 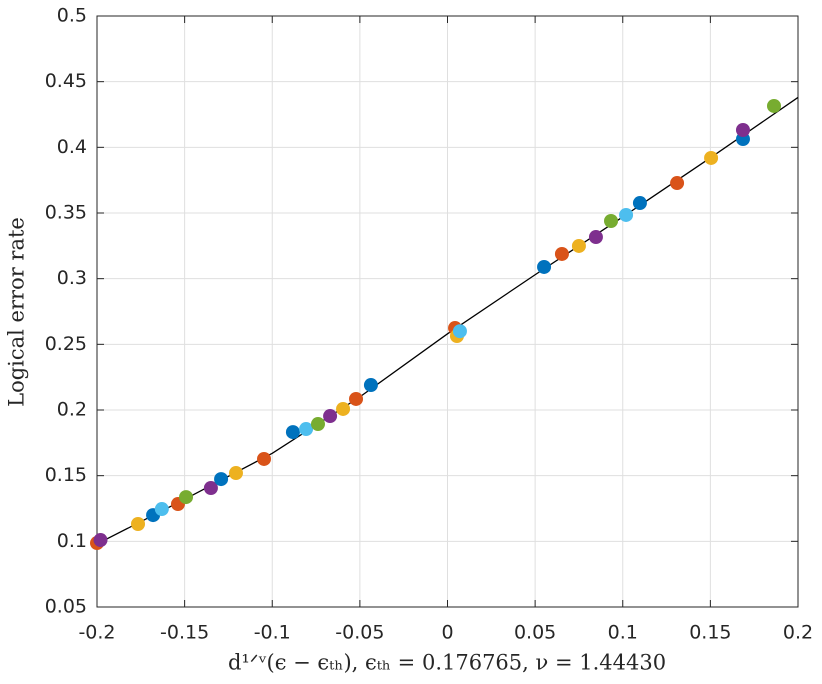 I want to click on x-tick-label: 0.2, so click(x=798, y=633).